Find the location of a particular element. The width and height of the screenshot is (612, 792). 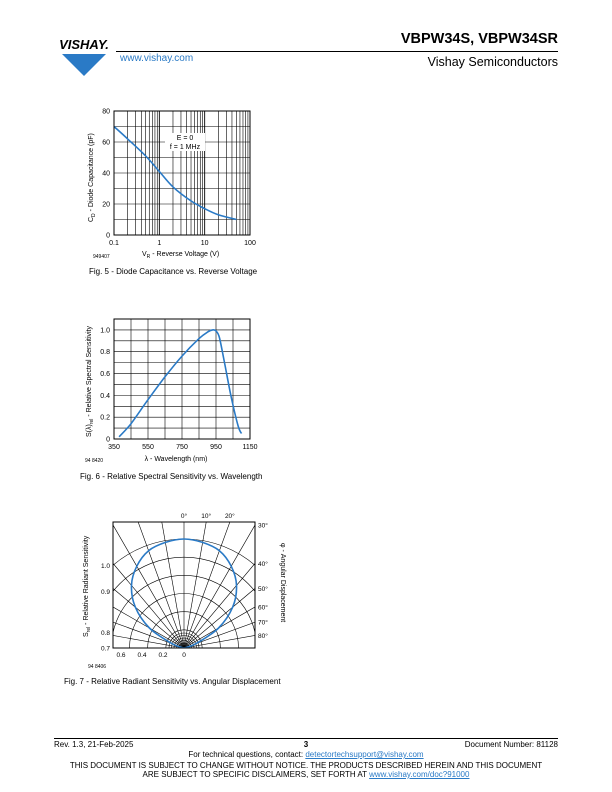

vishay-logo: VISHAY. is located at coordinates (84, 56).